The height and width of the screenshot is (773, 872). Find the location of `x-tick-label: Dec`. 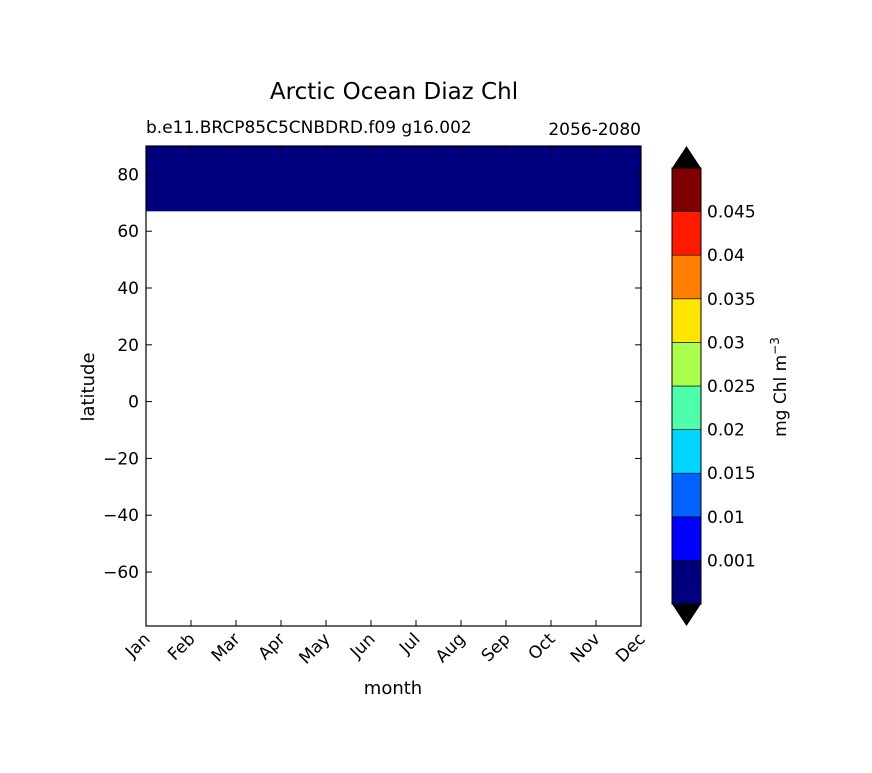

x-tick-label: Dec is located at coordinates (630, 647).